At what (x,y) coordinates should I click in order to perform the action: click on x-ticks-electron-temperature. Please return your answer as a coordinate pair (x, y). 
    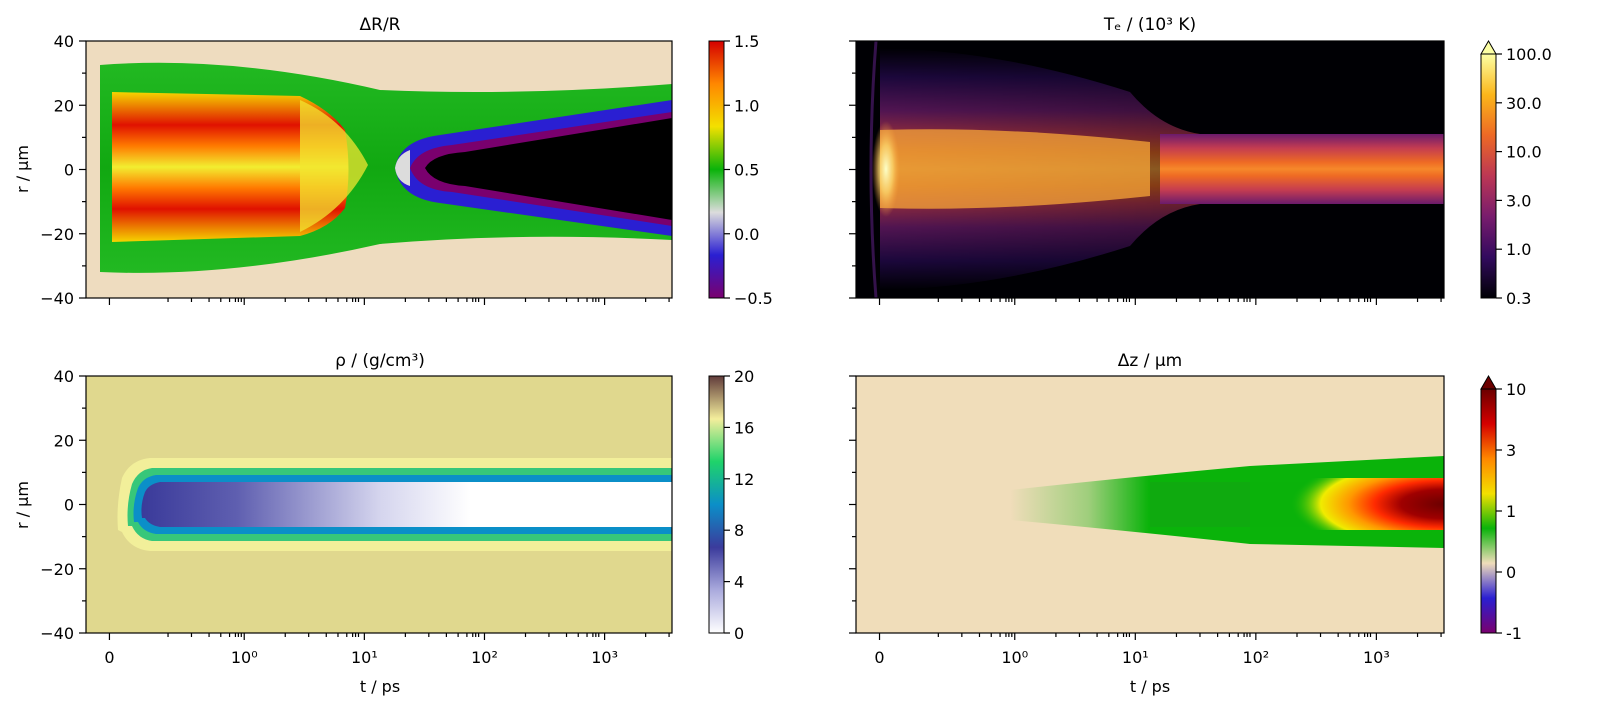
    Looking at the image, I should click on (1160, 301).